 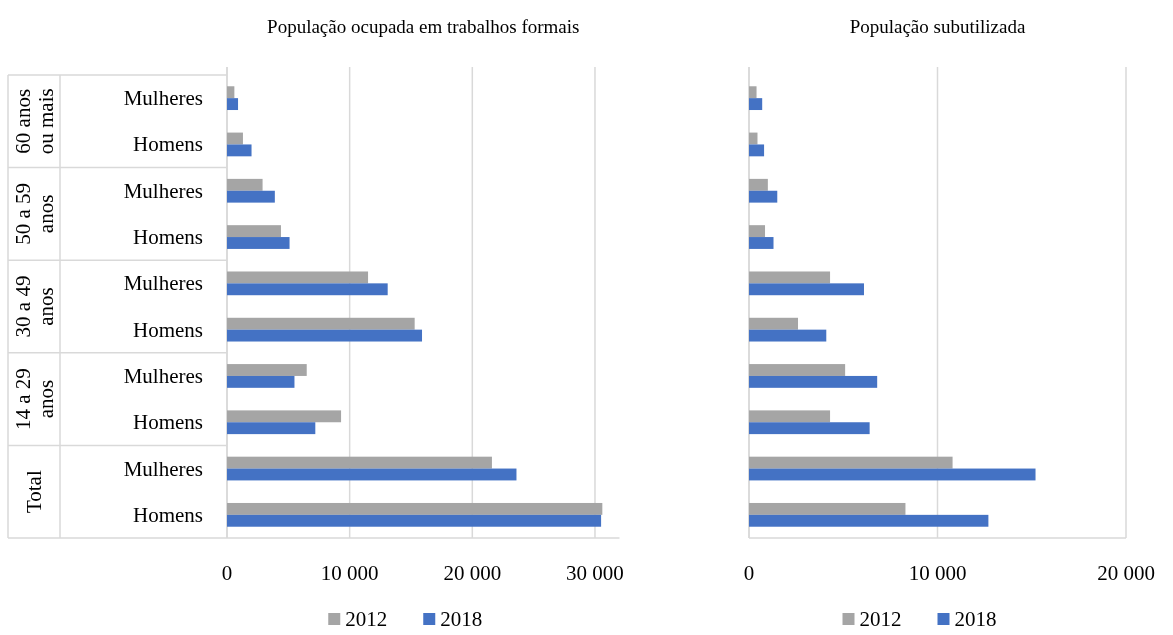 I want to click on text: 14 a 29 anos, so click(x=34, y=399).